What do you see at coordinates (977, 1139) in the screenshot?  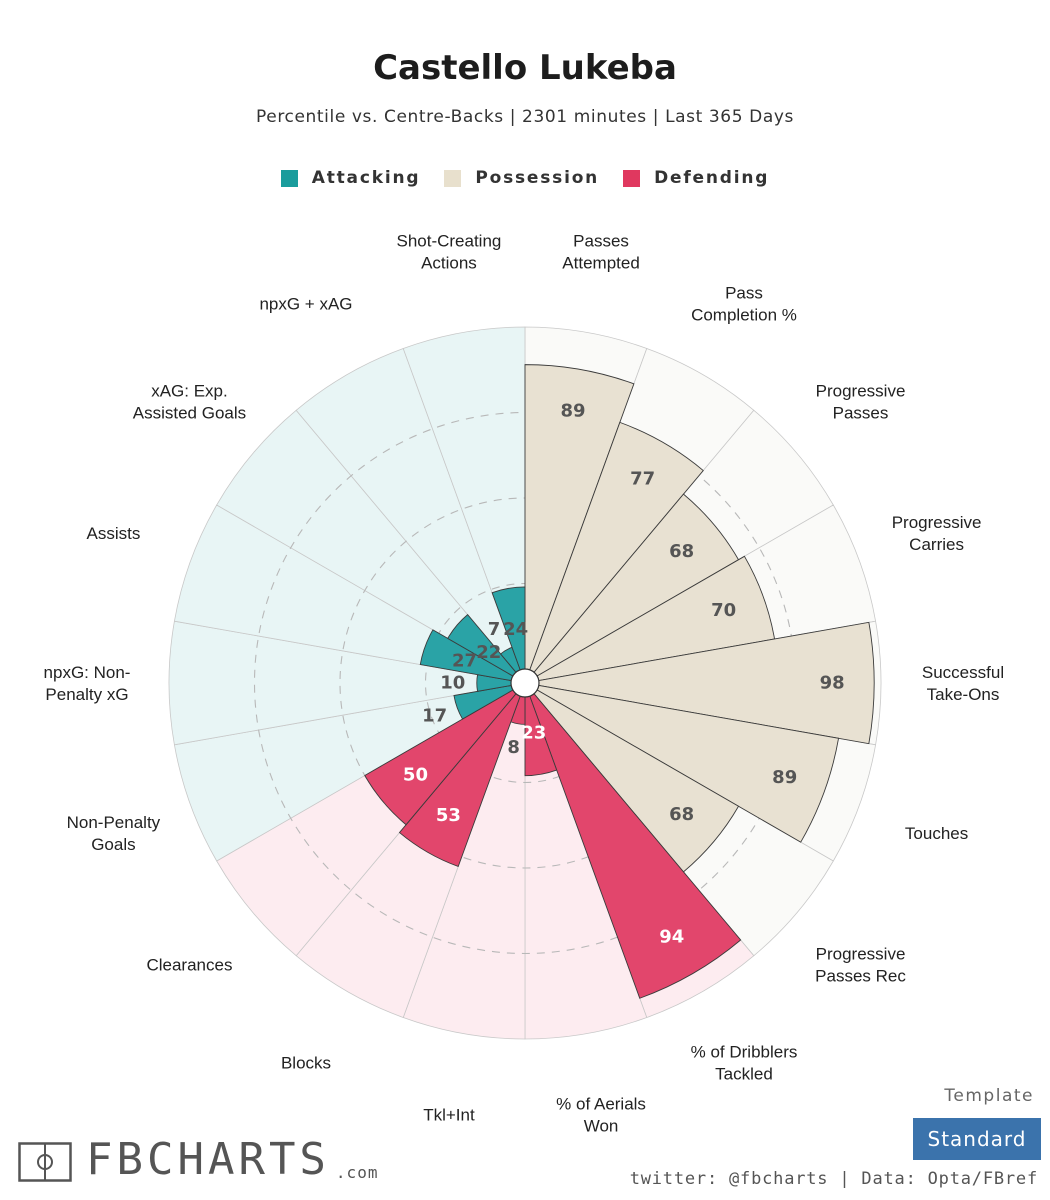 I see `template-badge: Standard` at bounding box center [977, 1139].